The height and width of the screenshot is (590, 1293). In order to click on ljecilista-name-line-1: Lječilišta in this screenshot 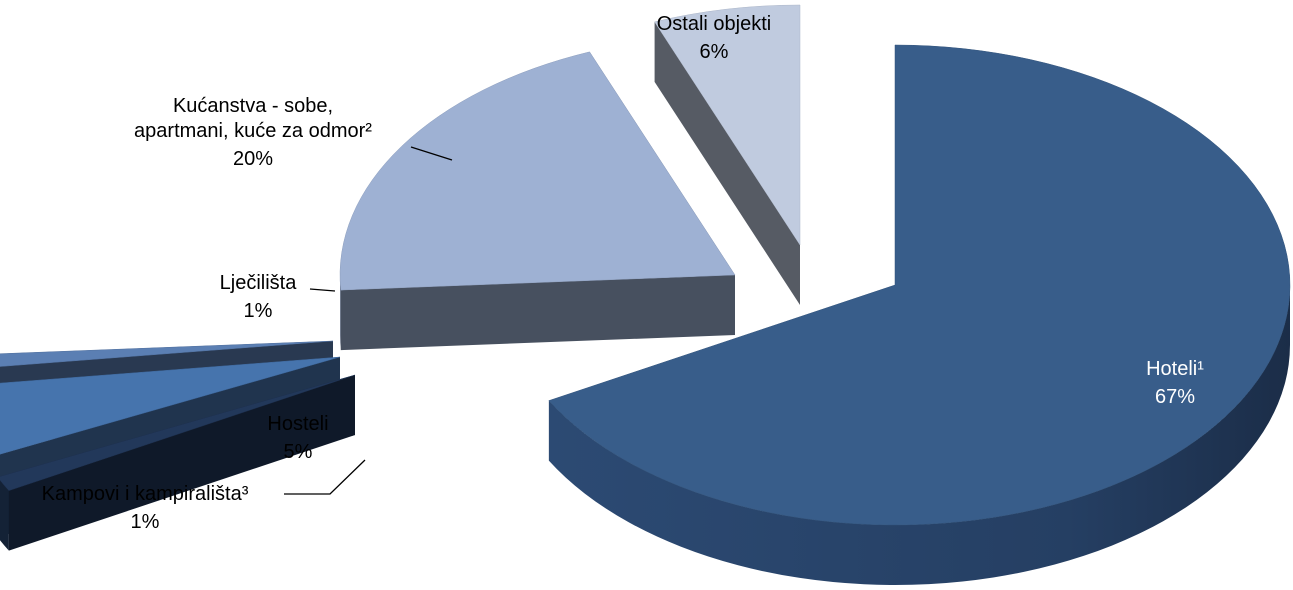, I will do `click(259, 283)`.